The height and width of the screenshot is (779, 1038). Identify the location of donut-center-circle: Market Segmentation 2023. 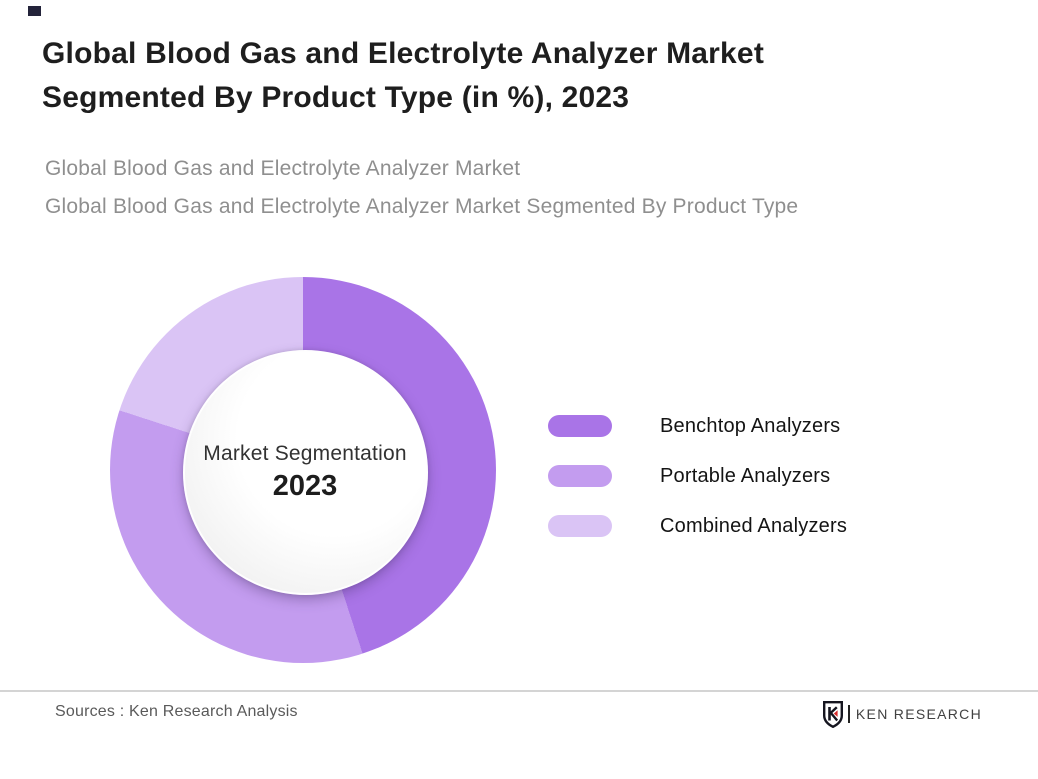
(305, 472).